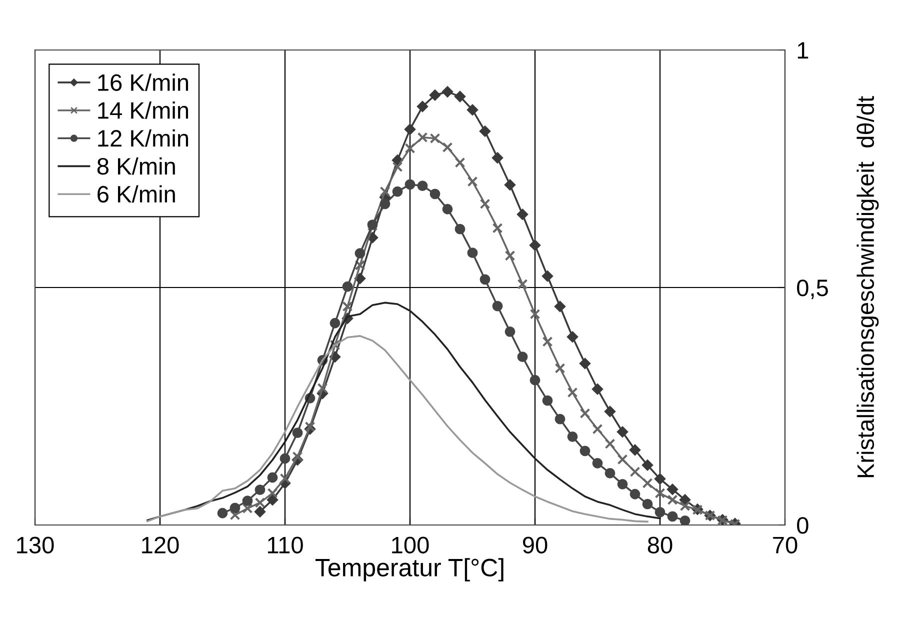 This screenshot has width=903, height=624. What do you see at coordinates (785, 545) in the screenshot?
I see `x-tick-label: 70` at bounding box center [785, 545].